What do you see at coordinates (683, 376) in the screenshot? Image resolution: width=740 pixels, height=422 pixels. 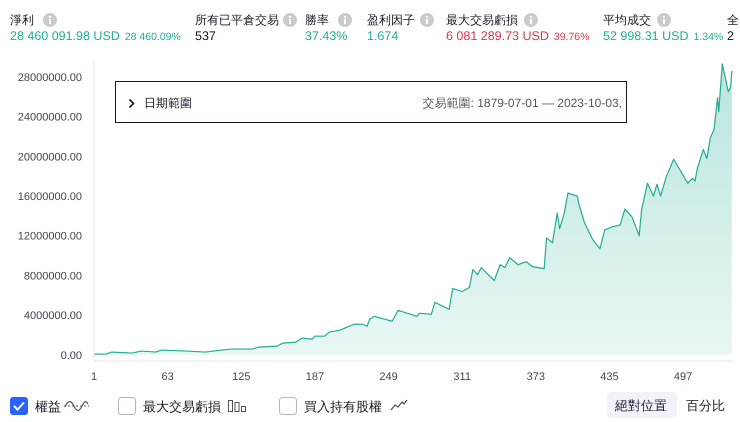 I see `x-tick-label: 497` at bounding box center [683, 376].